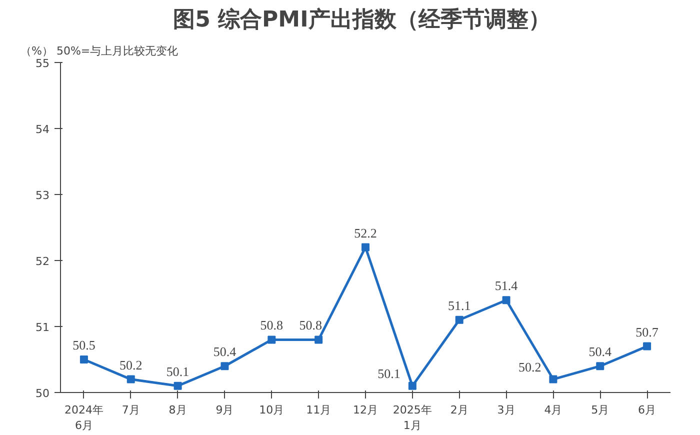 The image size is (700, 435). I want to click on x-tick-label: 2月, so click(459, 410).